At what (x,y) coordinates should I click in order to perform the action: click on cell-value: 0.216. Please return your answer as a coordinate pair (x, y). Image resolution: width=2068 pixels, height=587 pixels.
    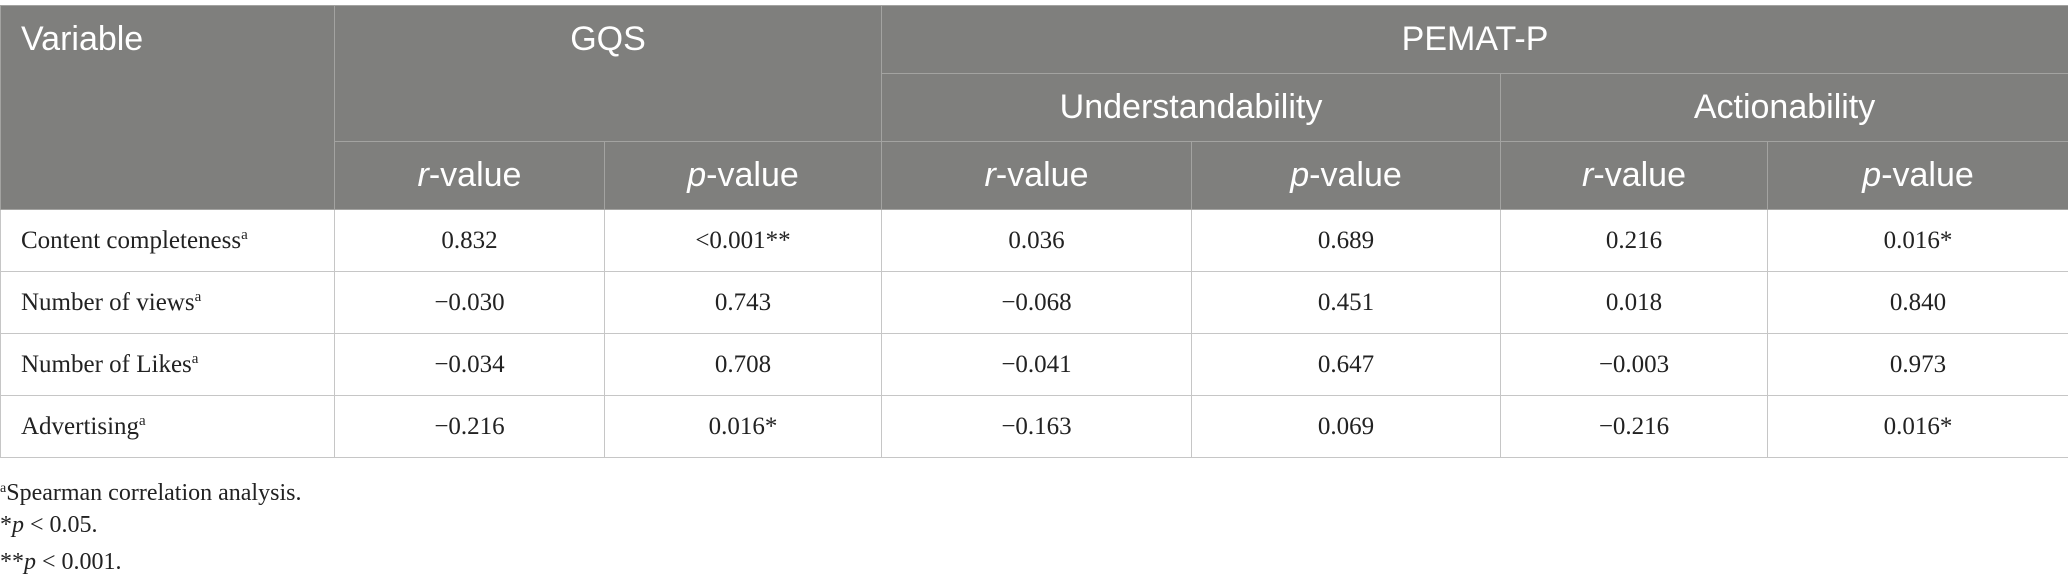
    Looking at the image, I should click on (1634, 240).